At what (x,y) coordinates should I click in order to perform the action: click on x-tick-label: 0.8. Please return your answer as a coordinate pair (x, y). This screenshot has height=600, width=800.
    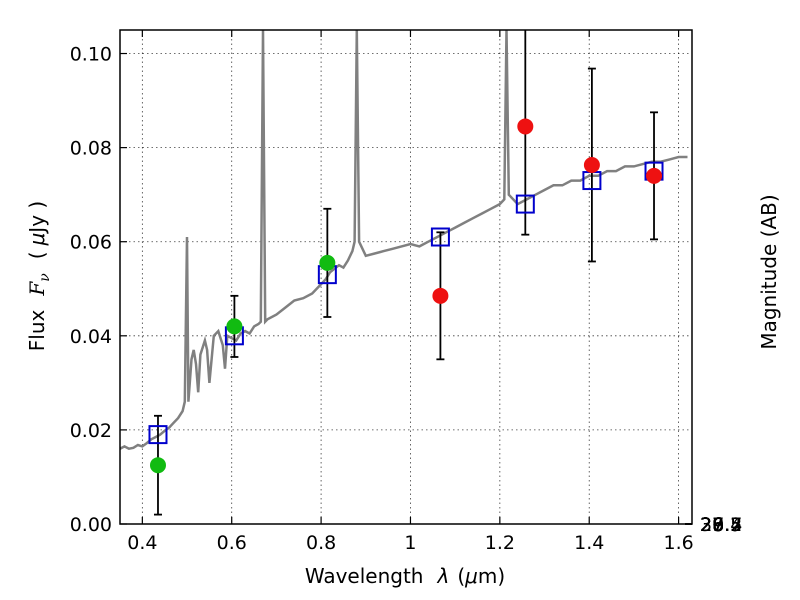
    Looking at the image, I should click on (321, 543).